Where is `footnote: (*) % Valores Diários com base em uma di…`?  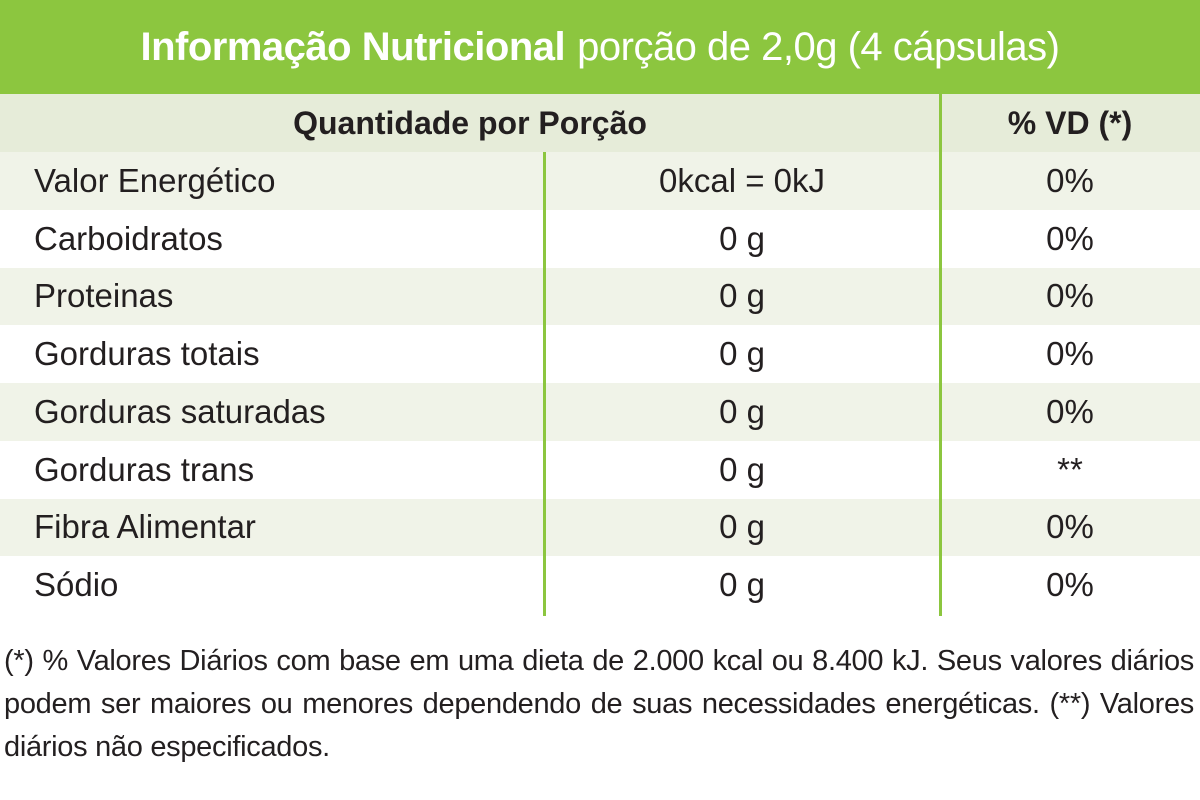
footnote: (*) % Valores Diários com base em uma di… is located at coordinates (599, 704).